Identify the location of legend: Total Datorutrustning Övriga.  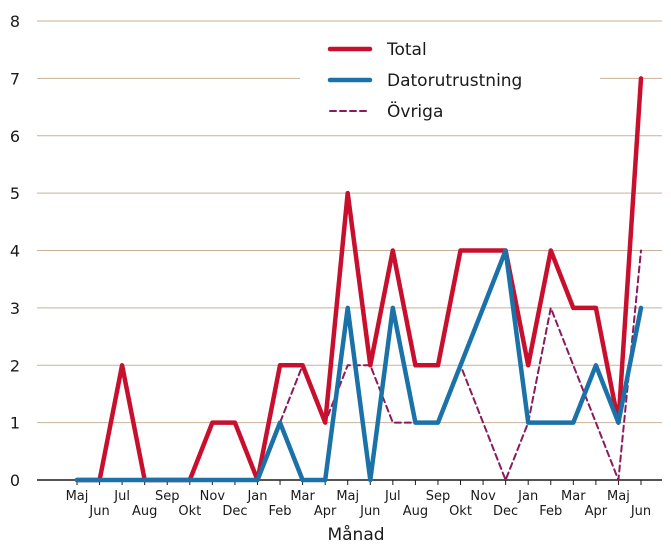
(450, 79).